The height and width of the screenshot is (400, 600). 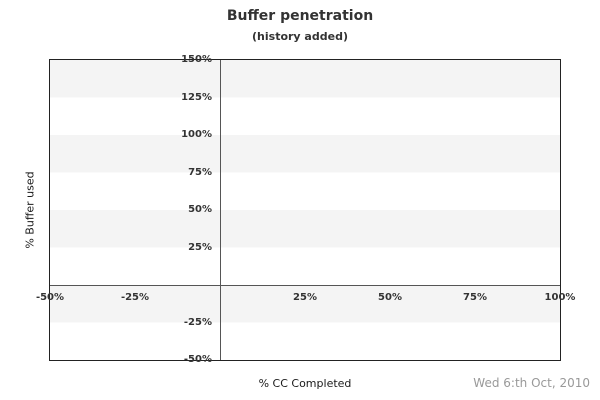 I want to click on x-tick-label: -25%, so click(x=135, y=297).